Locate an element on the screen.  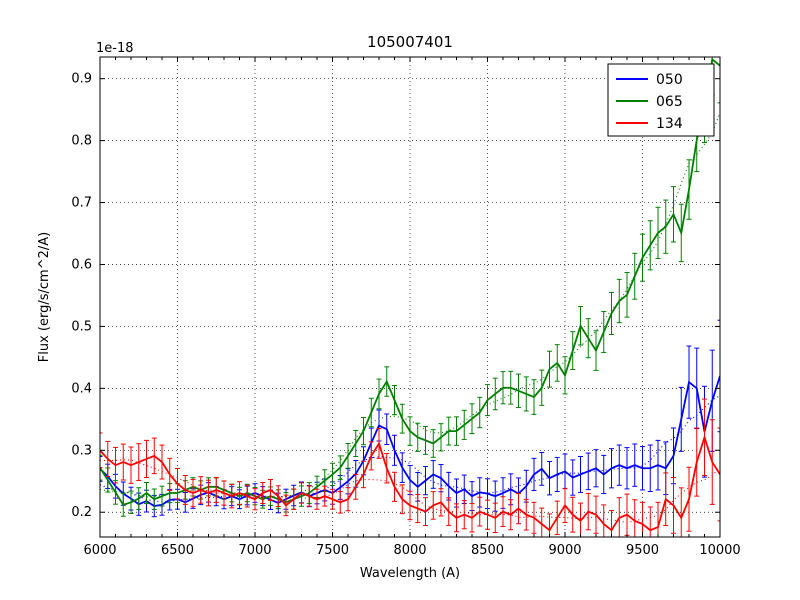
y-tick-label: 0.7 is located at coordinates (81, 203).